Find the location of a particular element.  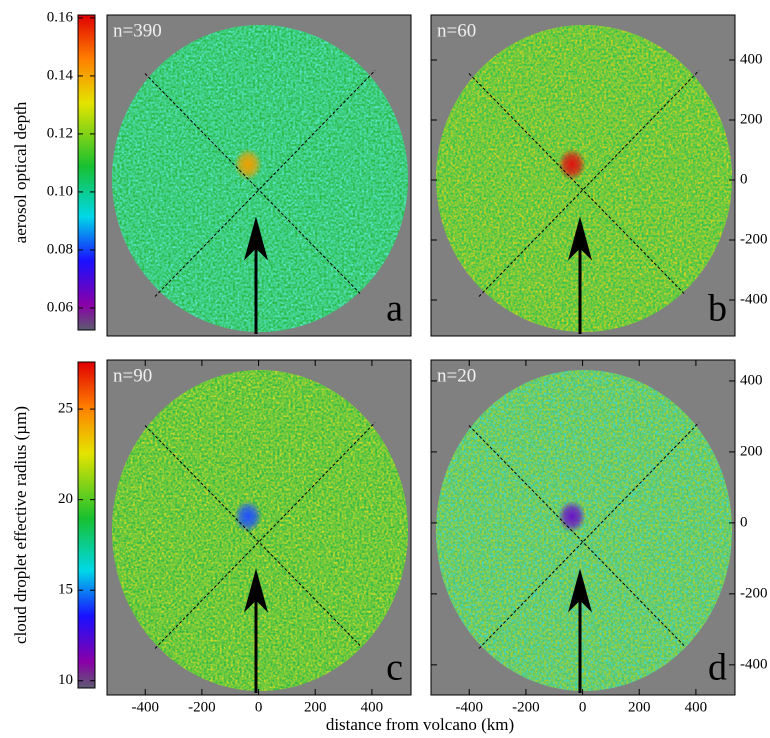

panel-label: d is located at coordinates (717, 668).